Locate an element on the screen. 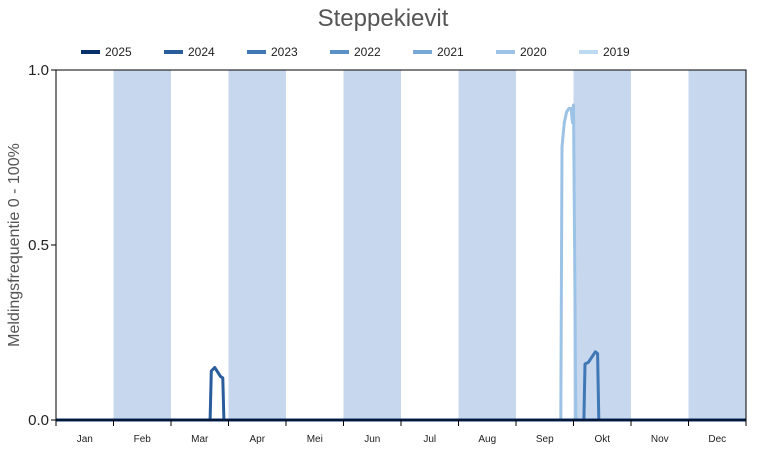  x-tick-label: Feb is located at coordinates (143, 439).